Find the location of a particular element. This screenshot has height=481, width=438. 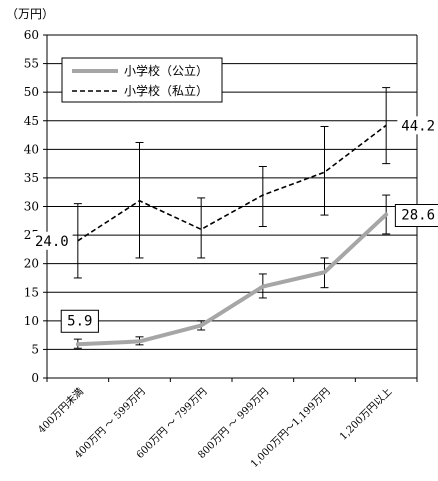

legend-label: 小学校（公立） is located at coordinates (166, 70).